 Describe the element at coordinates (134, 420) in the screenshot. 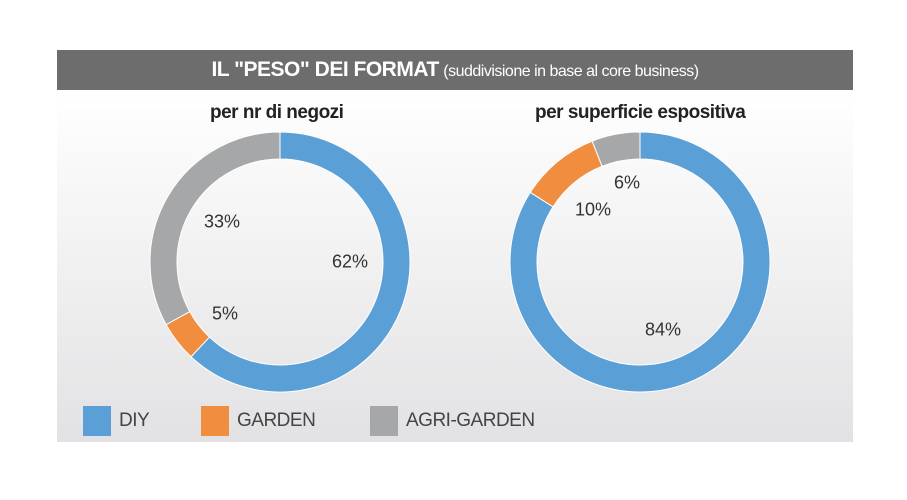

I see `legend-label: DIY` at that location.